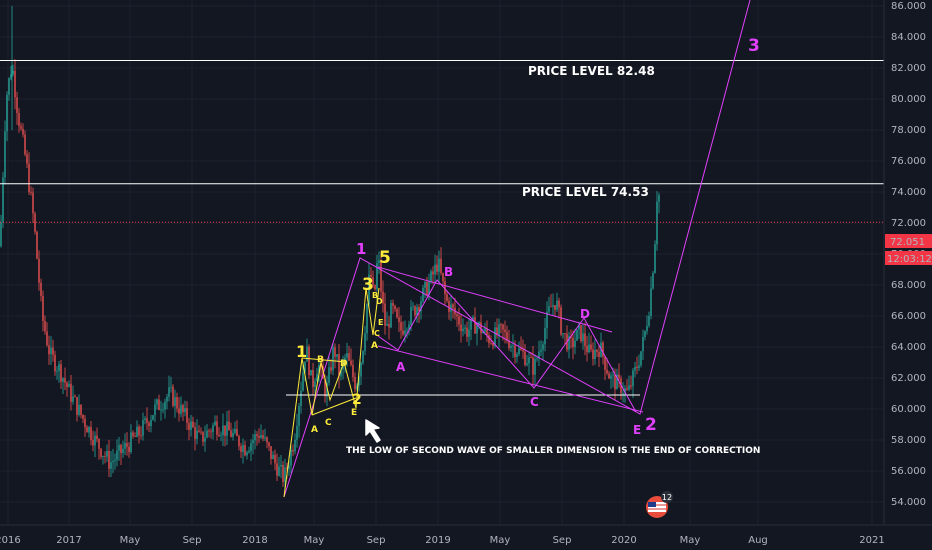  I want to click on small-label-a: A, so click(314, 430).